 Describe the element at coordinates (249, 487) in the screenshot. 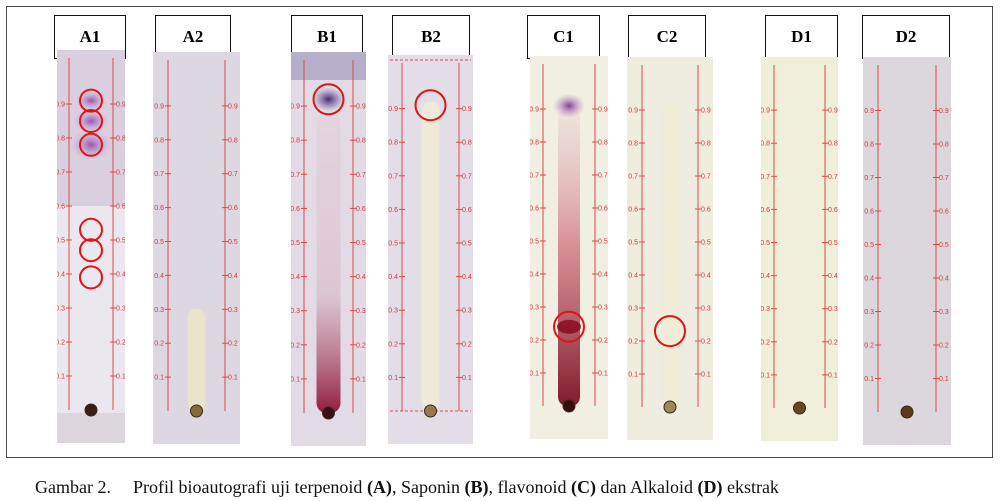

I see `caption-text-1: Profil bioautografi uji terpenoid` at that location.